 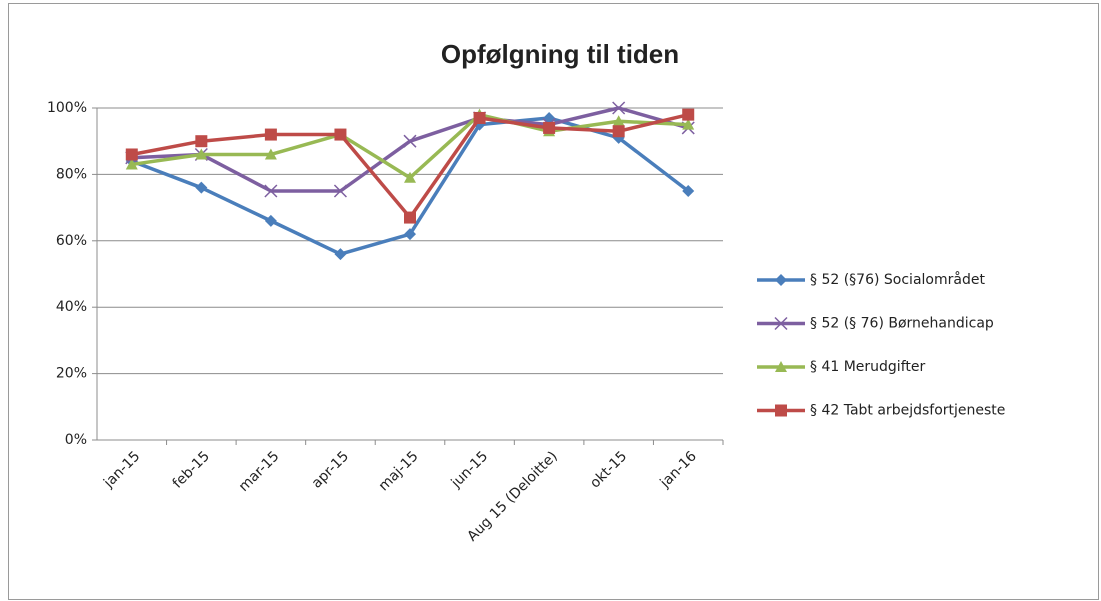 I want to click on legend-label: § 52 (§76) Socialområdet, so click(x=897, y=279).